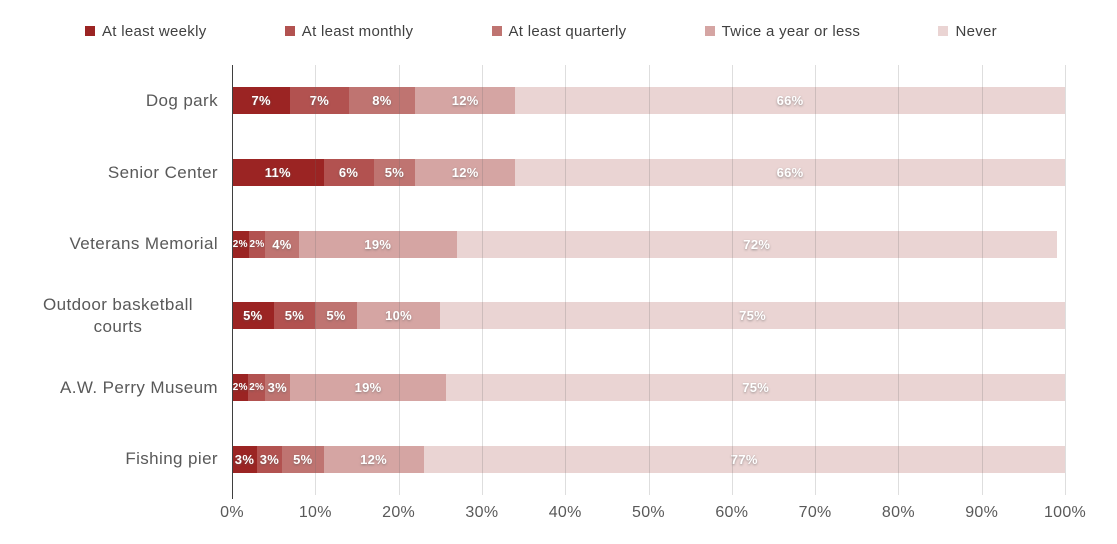  I want to click on x-axis-tick-label: 0%, so click(232, 512).